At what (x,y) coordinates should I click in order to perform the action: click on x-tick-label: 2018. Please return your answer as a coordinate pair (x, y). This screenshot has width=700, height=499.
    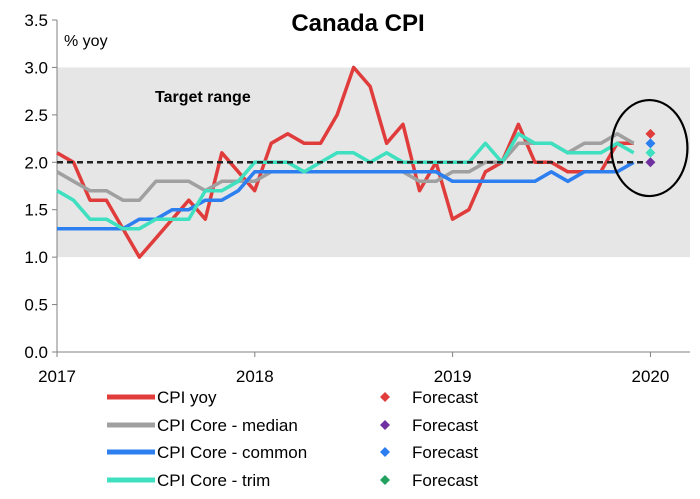
    Looking at the image, I should click on (255, 376).